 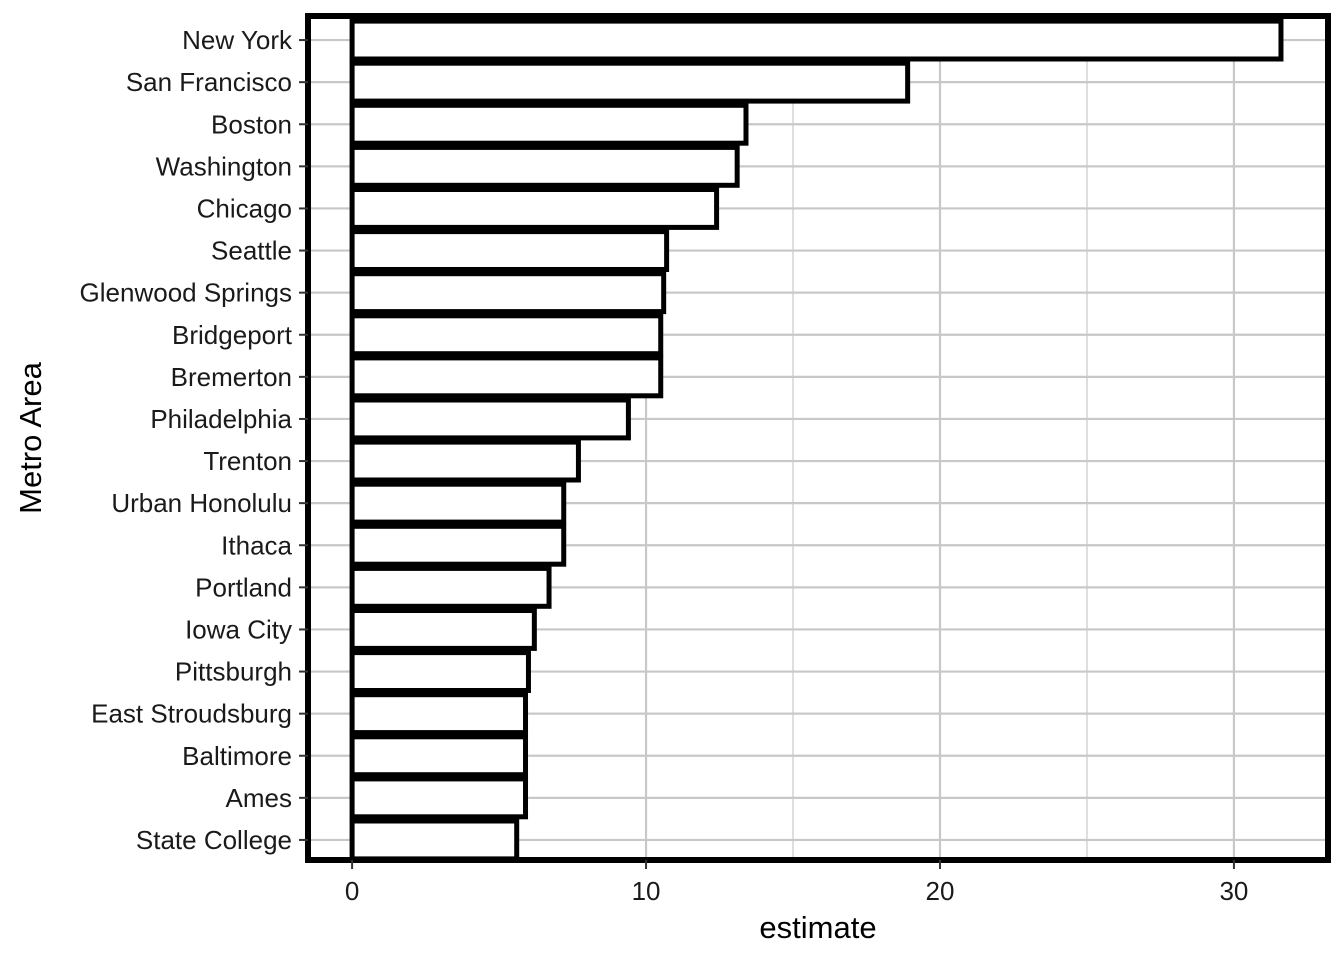 I want to click on y-tick-label: Ames, so click(x=259, y=798).